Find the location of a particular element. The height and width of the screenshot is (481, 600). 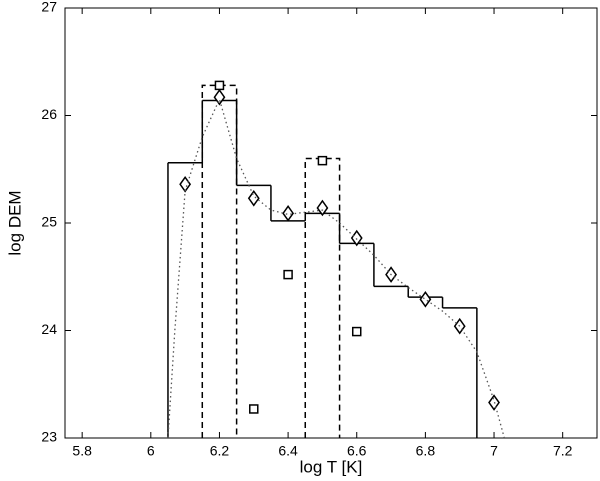

x-tick-label: 5.8 is located at coordinates (82, 451).